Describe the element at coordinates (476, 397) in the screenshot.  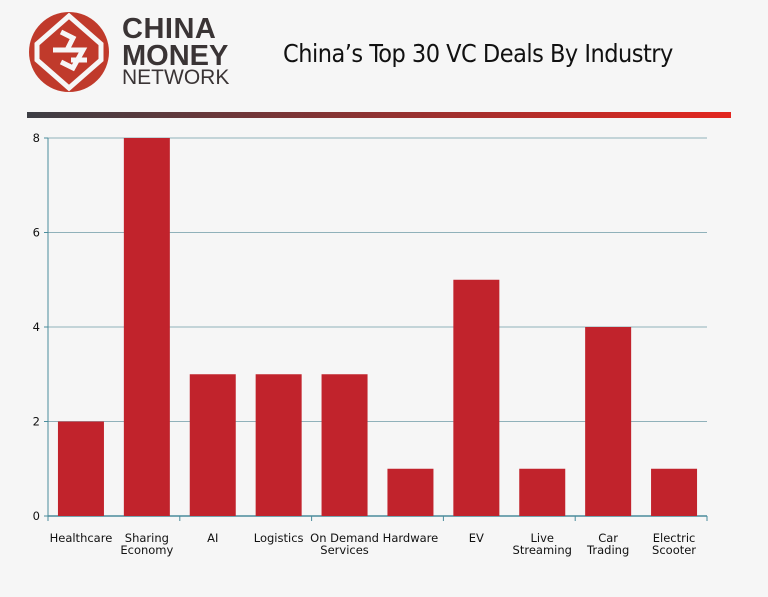
I see `bar-ev` at that location.